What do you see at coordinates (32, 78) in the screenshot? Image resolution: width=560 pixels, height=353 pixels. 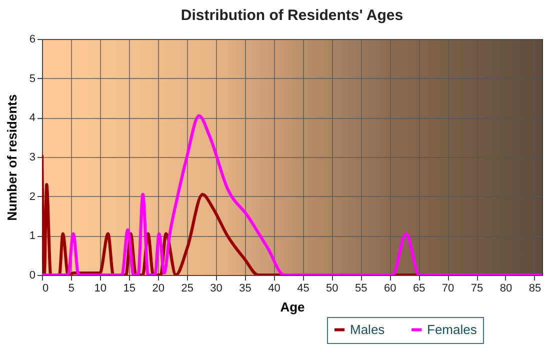 I see `y-tick-label: 5` at bounding box center [32, 78].